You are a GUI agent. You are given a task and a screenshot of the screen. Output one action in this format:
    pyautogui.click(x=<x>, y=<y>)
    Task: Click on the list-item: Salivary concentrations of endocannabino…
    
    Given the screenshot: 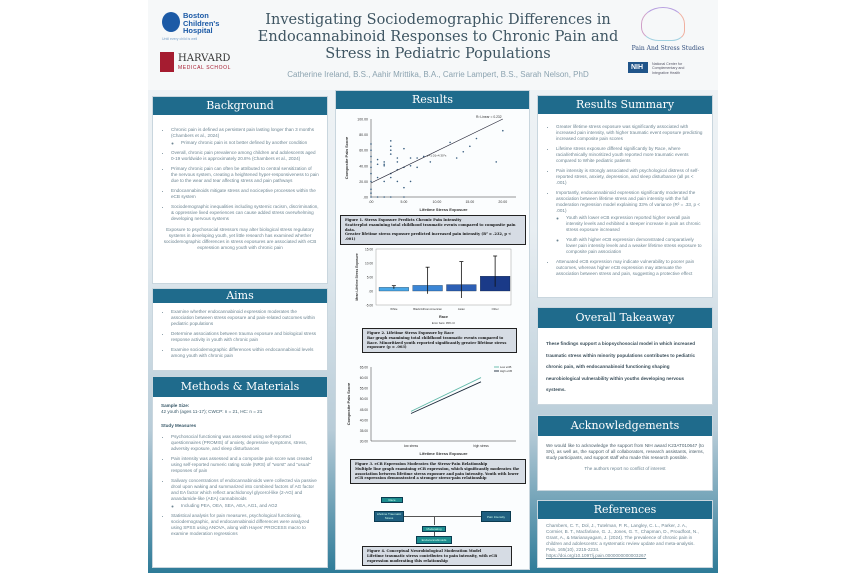 What is the action you would take?
    pyautogui.click(x=245, y=493)
    